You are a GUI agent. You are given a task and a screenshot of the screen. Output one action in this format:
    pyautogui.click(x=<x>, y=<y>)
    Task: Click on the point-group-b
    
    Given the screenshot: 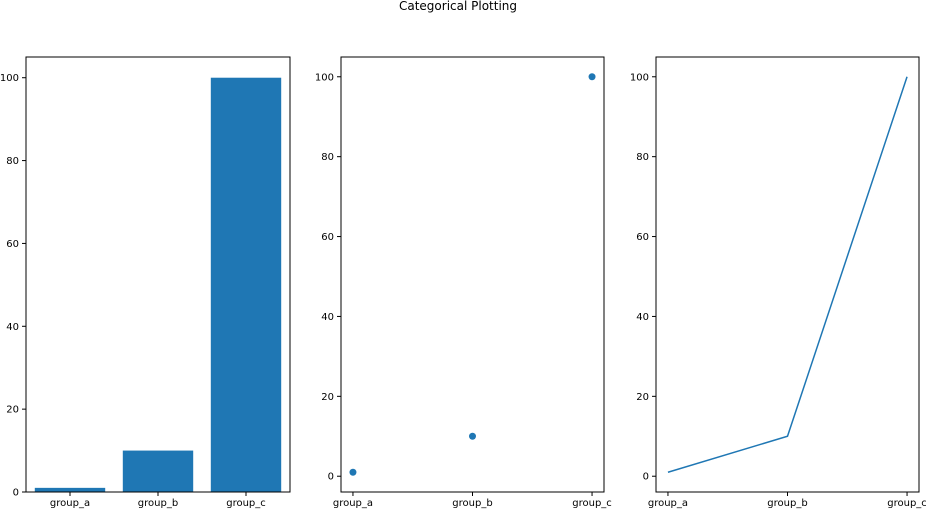 What is the action you would take?
    pyautogui.click(x=472, y=436)
    